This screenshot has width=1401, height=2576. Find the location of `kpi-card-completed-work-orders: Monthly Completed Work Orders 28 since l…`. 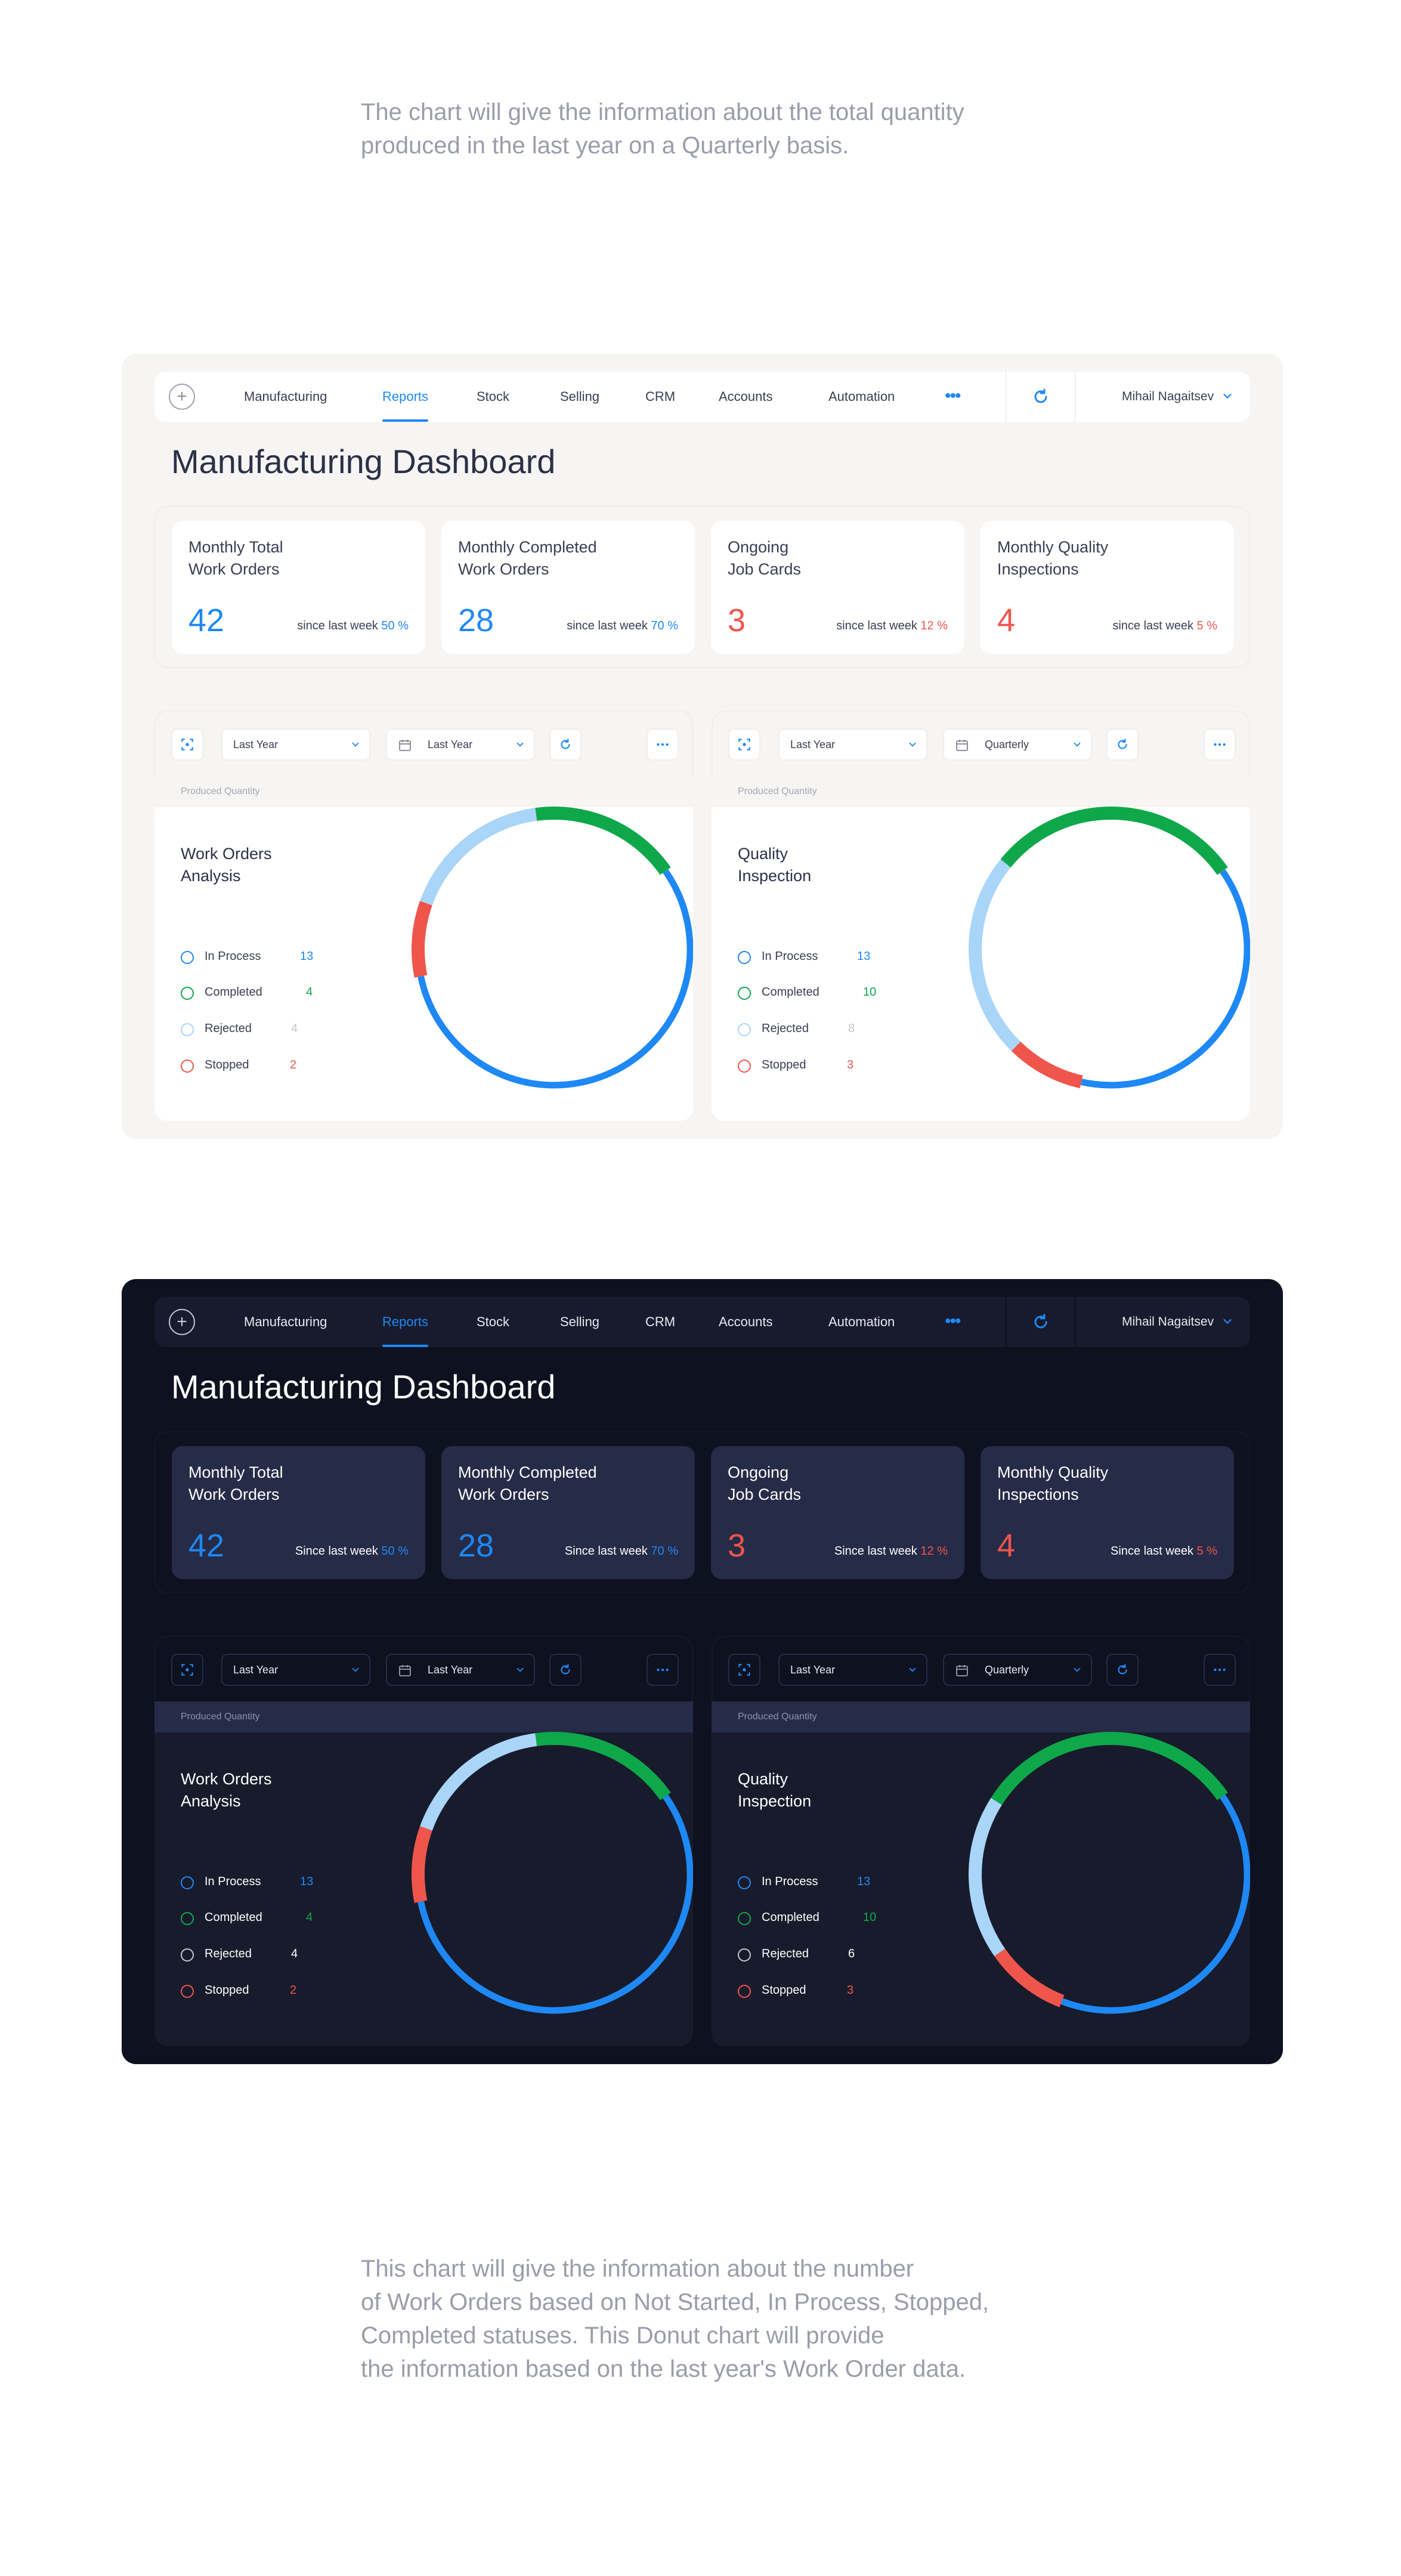

kpi-card-completed-work-orders: Monthly Completed Work Orders 28 since l… is located at coordinates (568, 587).